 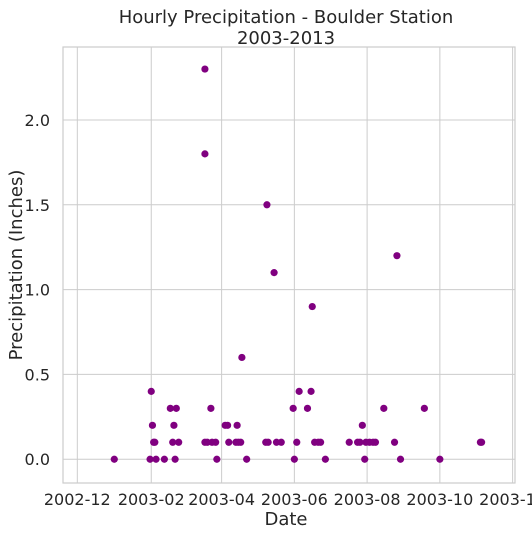 I want to click on chart-subtitle: 2003-2013, so click(x=286, y=38).